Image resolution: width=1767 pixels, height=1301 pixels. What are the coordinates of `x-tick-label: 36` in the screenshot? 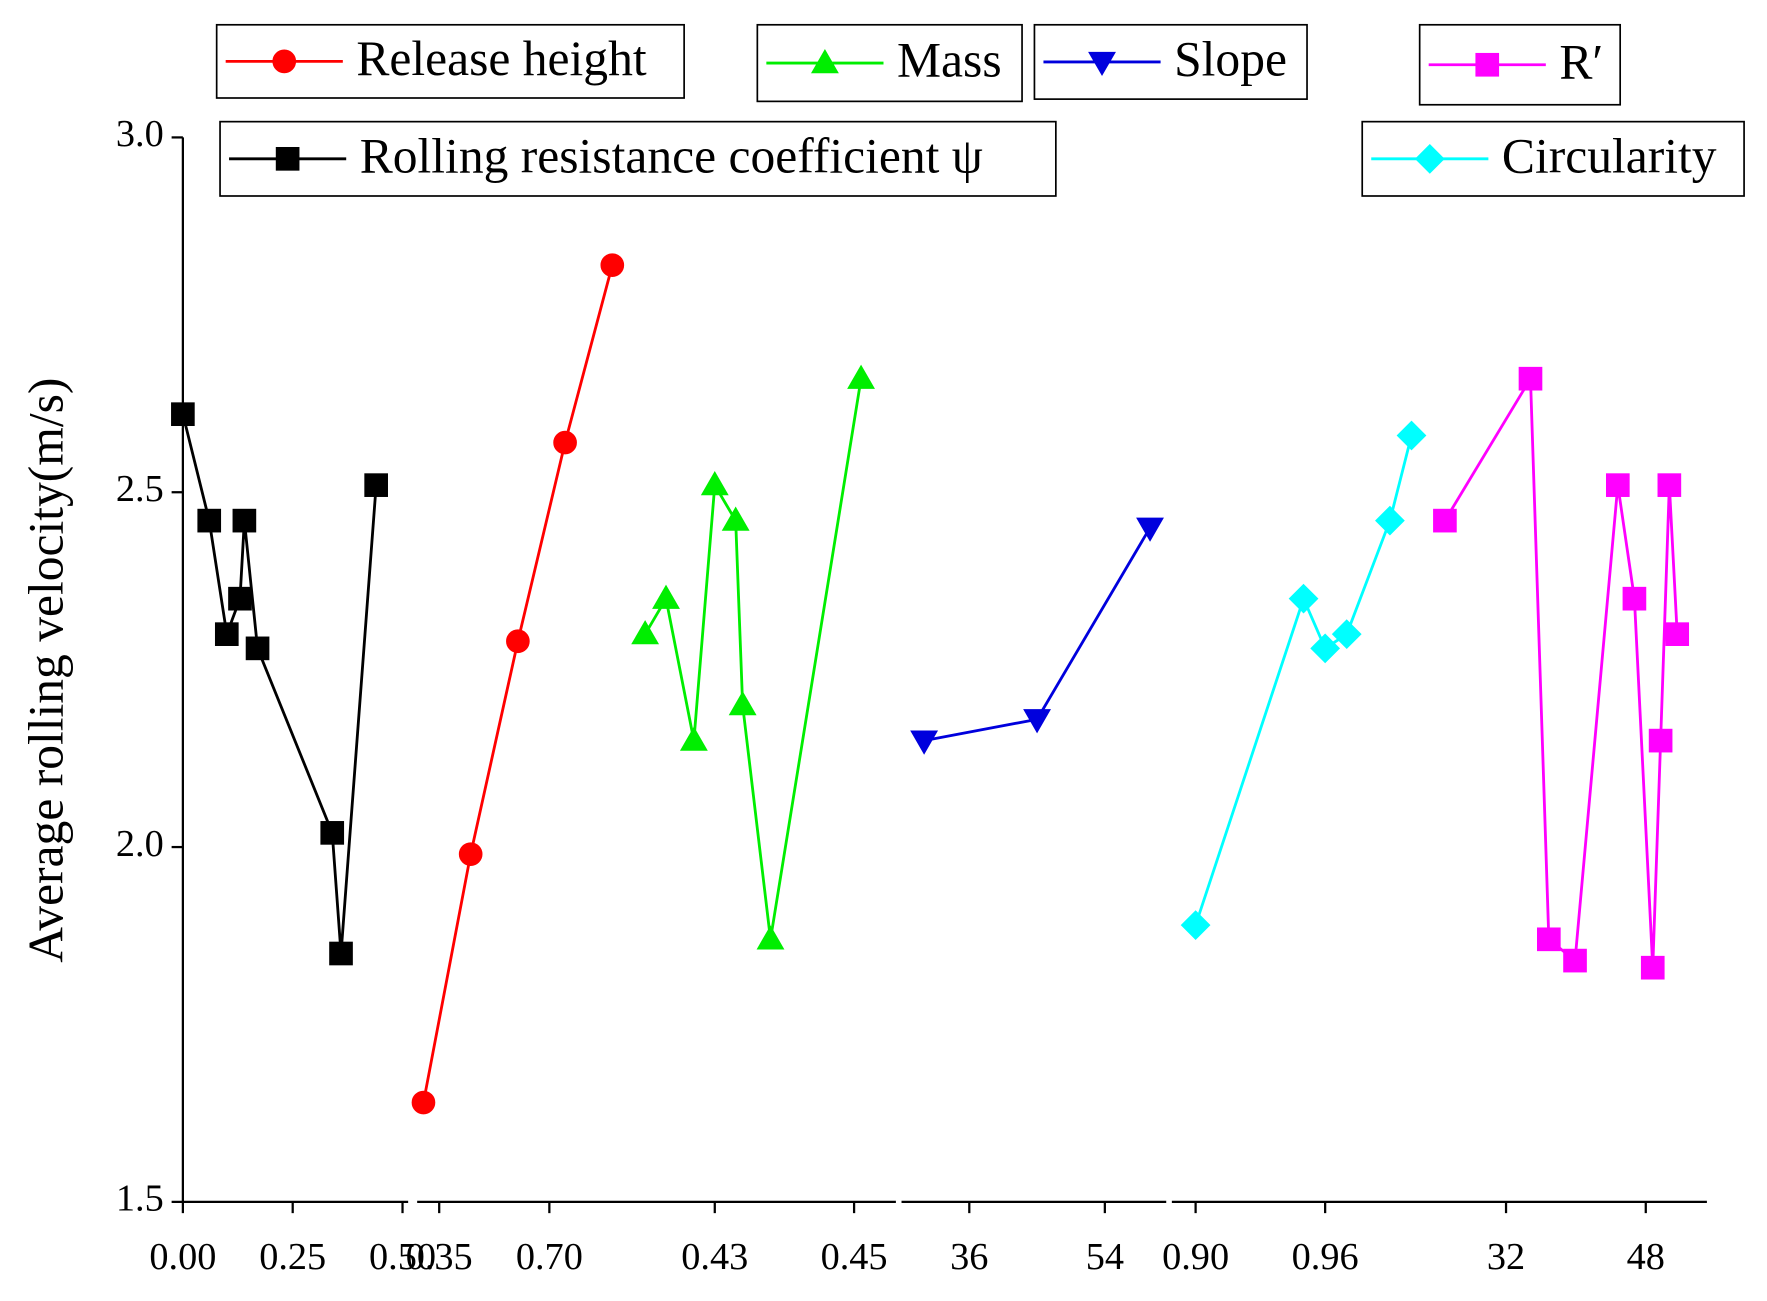 It's located at (969, 1257).